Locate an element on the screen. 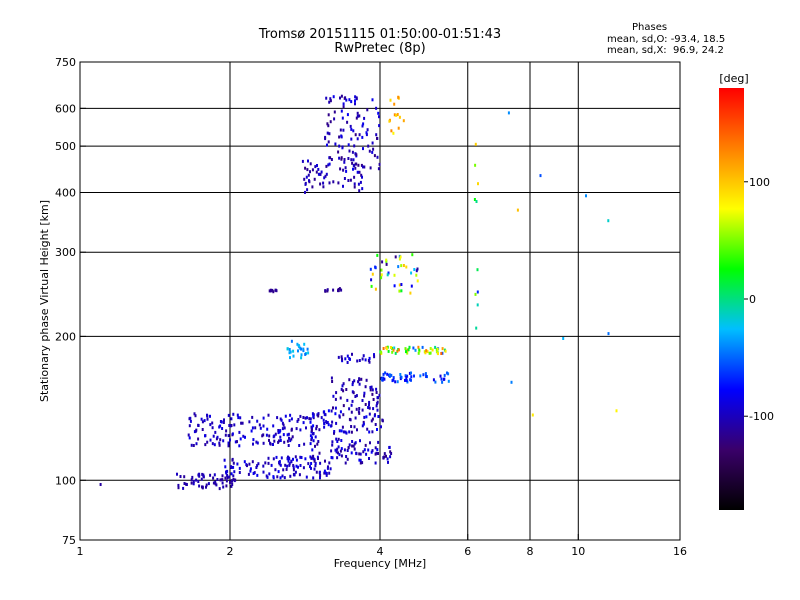 This screenshot has height=600, width=800. y-tick-label: 400 is located at coordinates (65, 192).